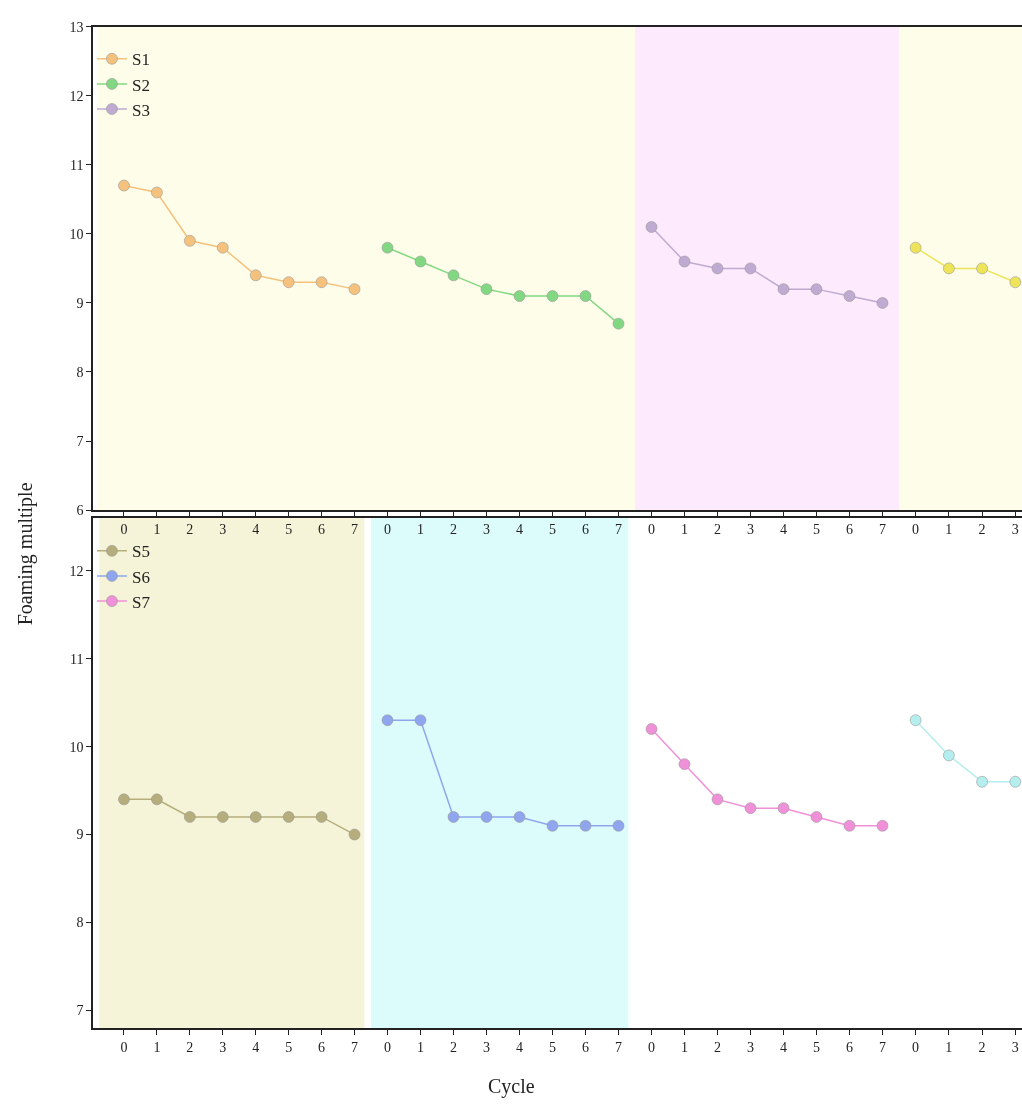  I want to click on legend-label: S3, so click(140, 110).